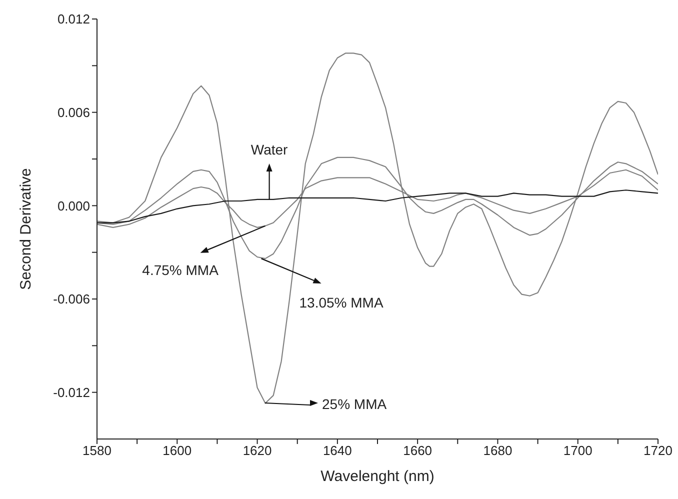 This screenshot has height=499, width=678. Describe the element at coordinates (341, 302) in the screenshot. I see `annotation: 13.05% MMA` at that location.